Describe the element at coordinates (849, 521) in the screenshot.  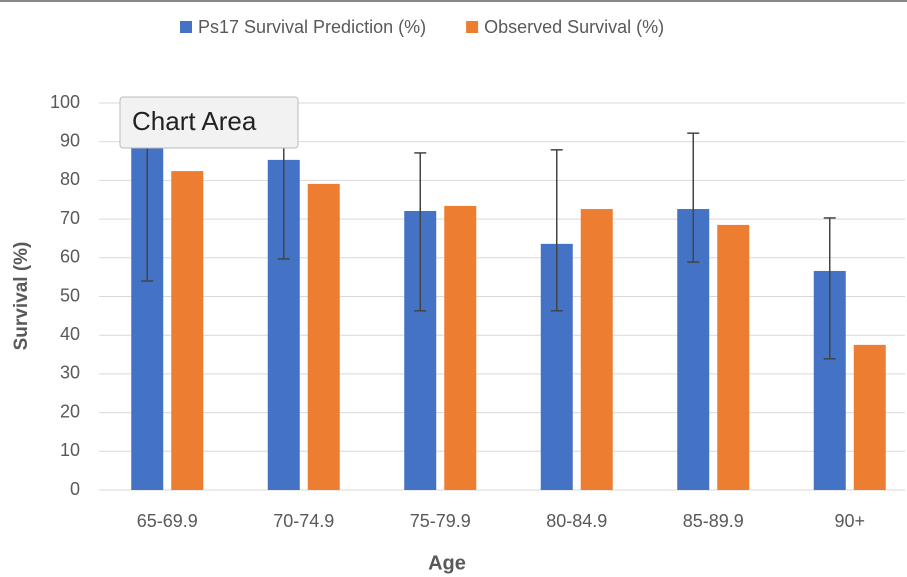
I see `x-tick-label: 90+` at that location.